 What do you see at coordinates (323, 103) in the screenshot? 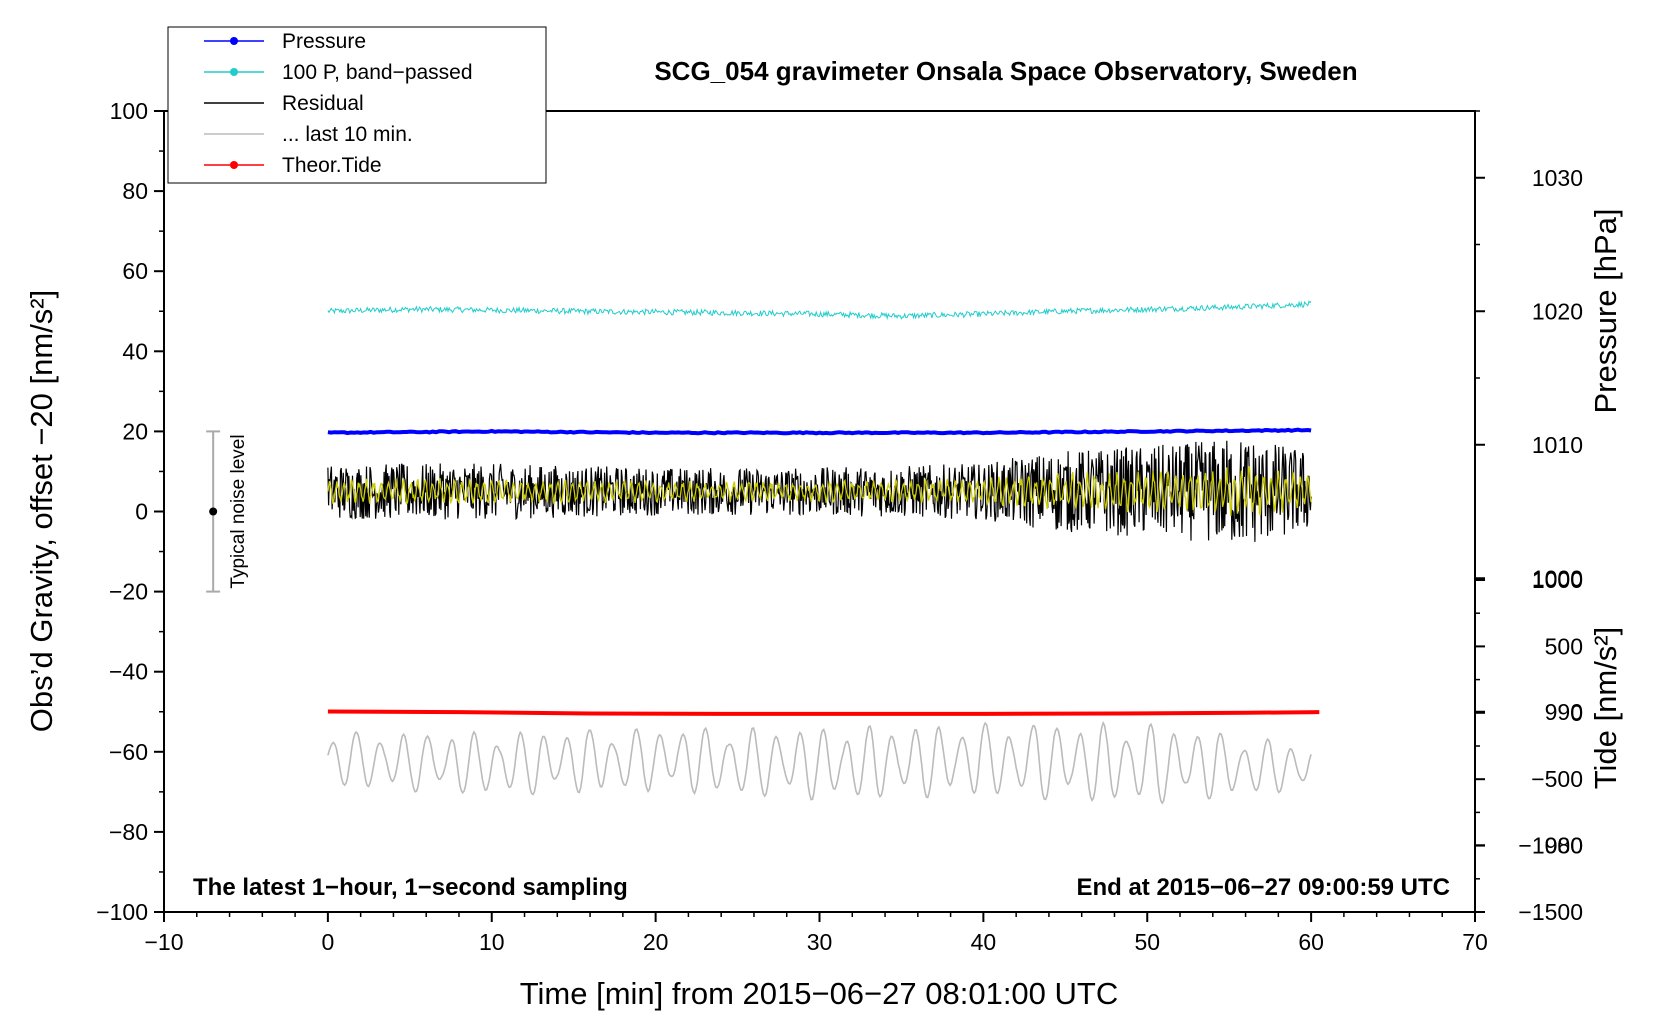
I see `legend-label-2: Residual` at bounding box center [323, 103].